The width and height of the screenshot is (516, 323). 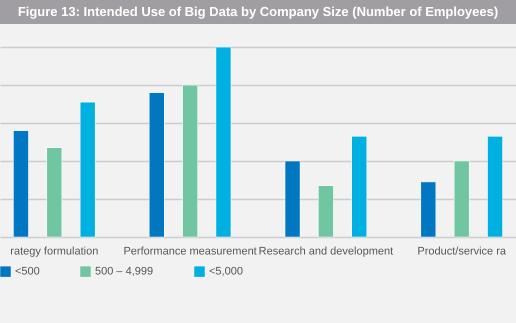 What do you see at coordinates (54, 252) in the screenshot?
I see `x-tick-label: rategy formulation` at bounding box center [54, 252].